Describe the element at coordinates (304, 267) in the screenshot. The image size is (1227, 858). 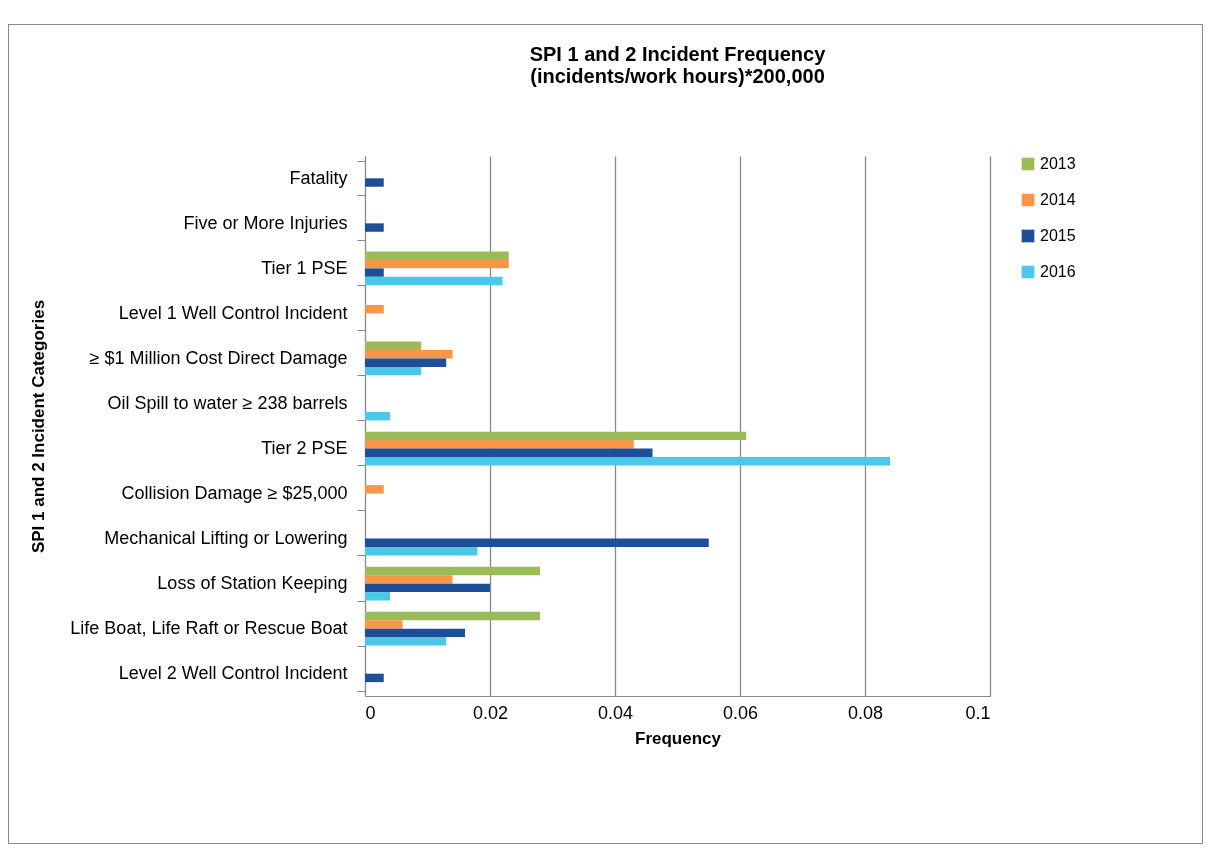
I see `y-tick-label: Tier 1 PSE` at that location.